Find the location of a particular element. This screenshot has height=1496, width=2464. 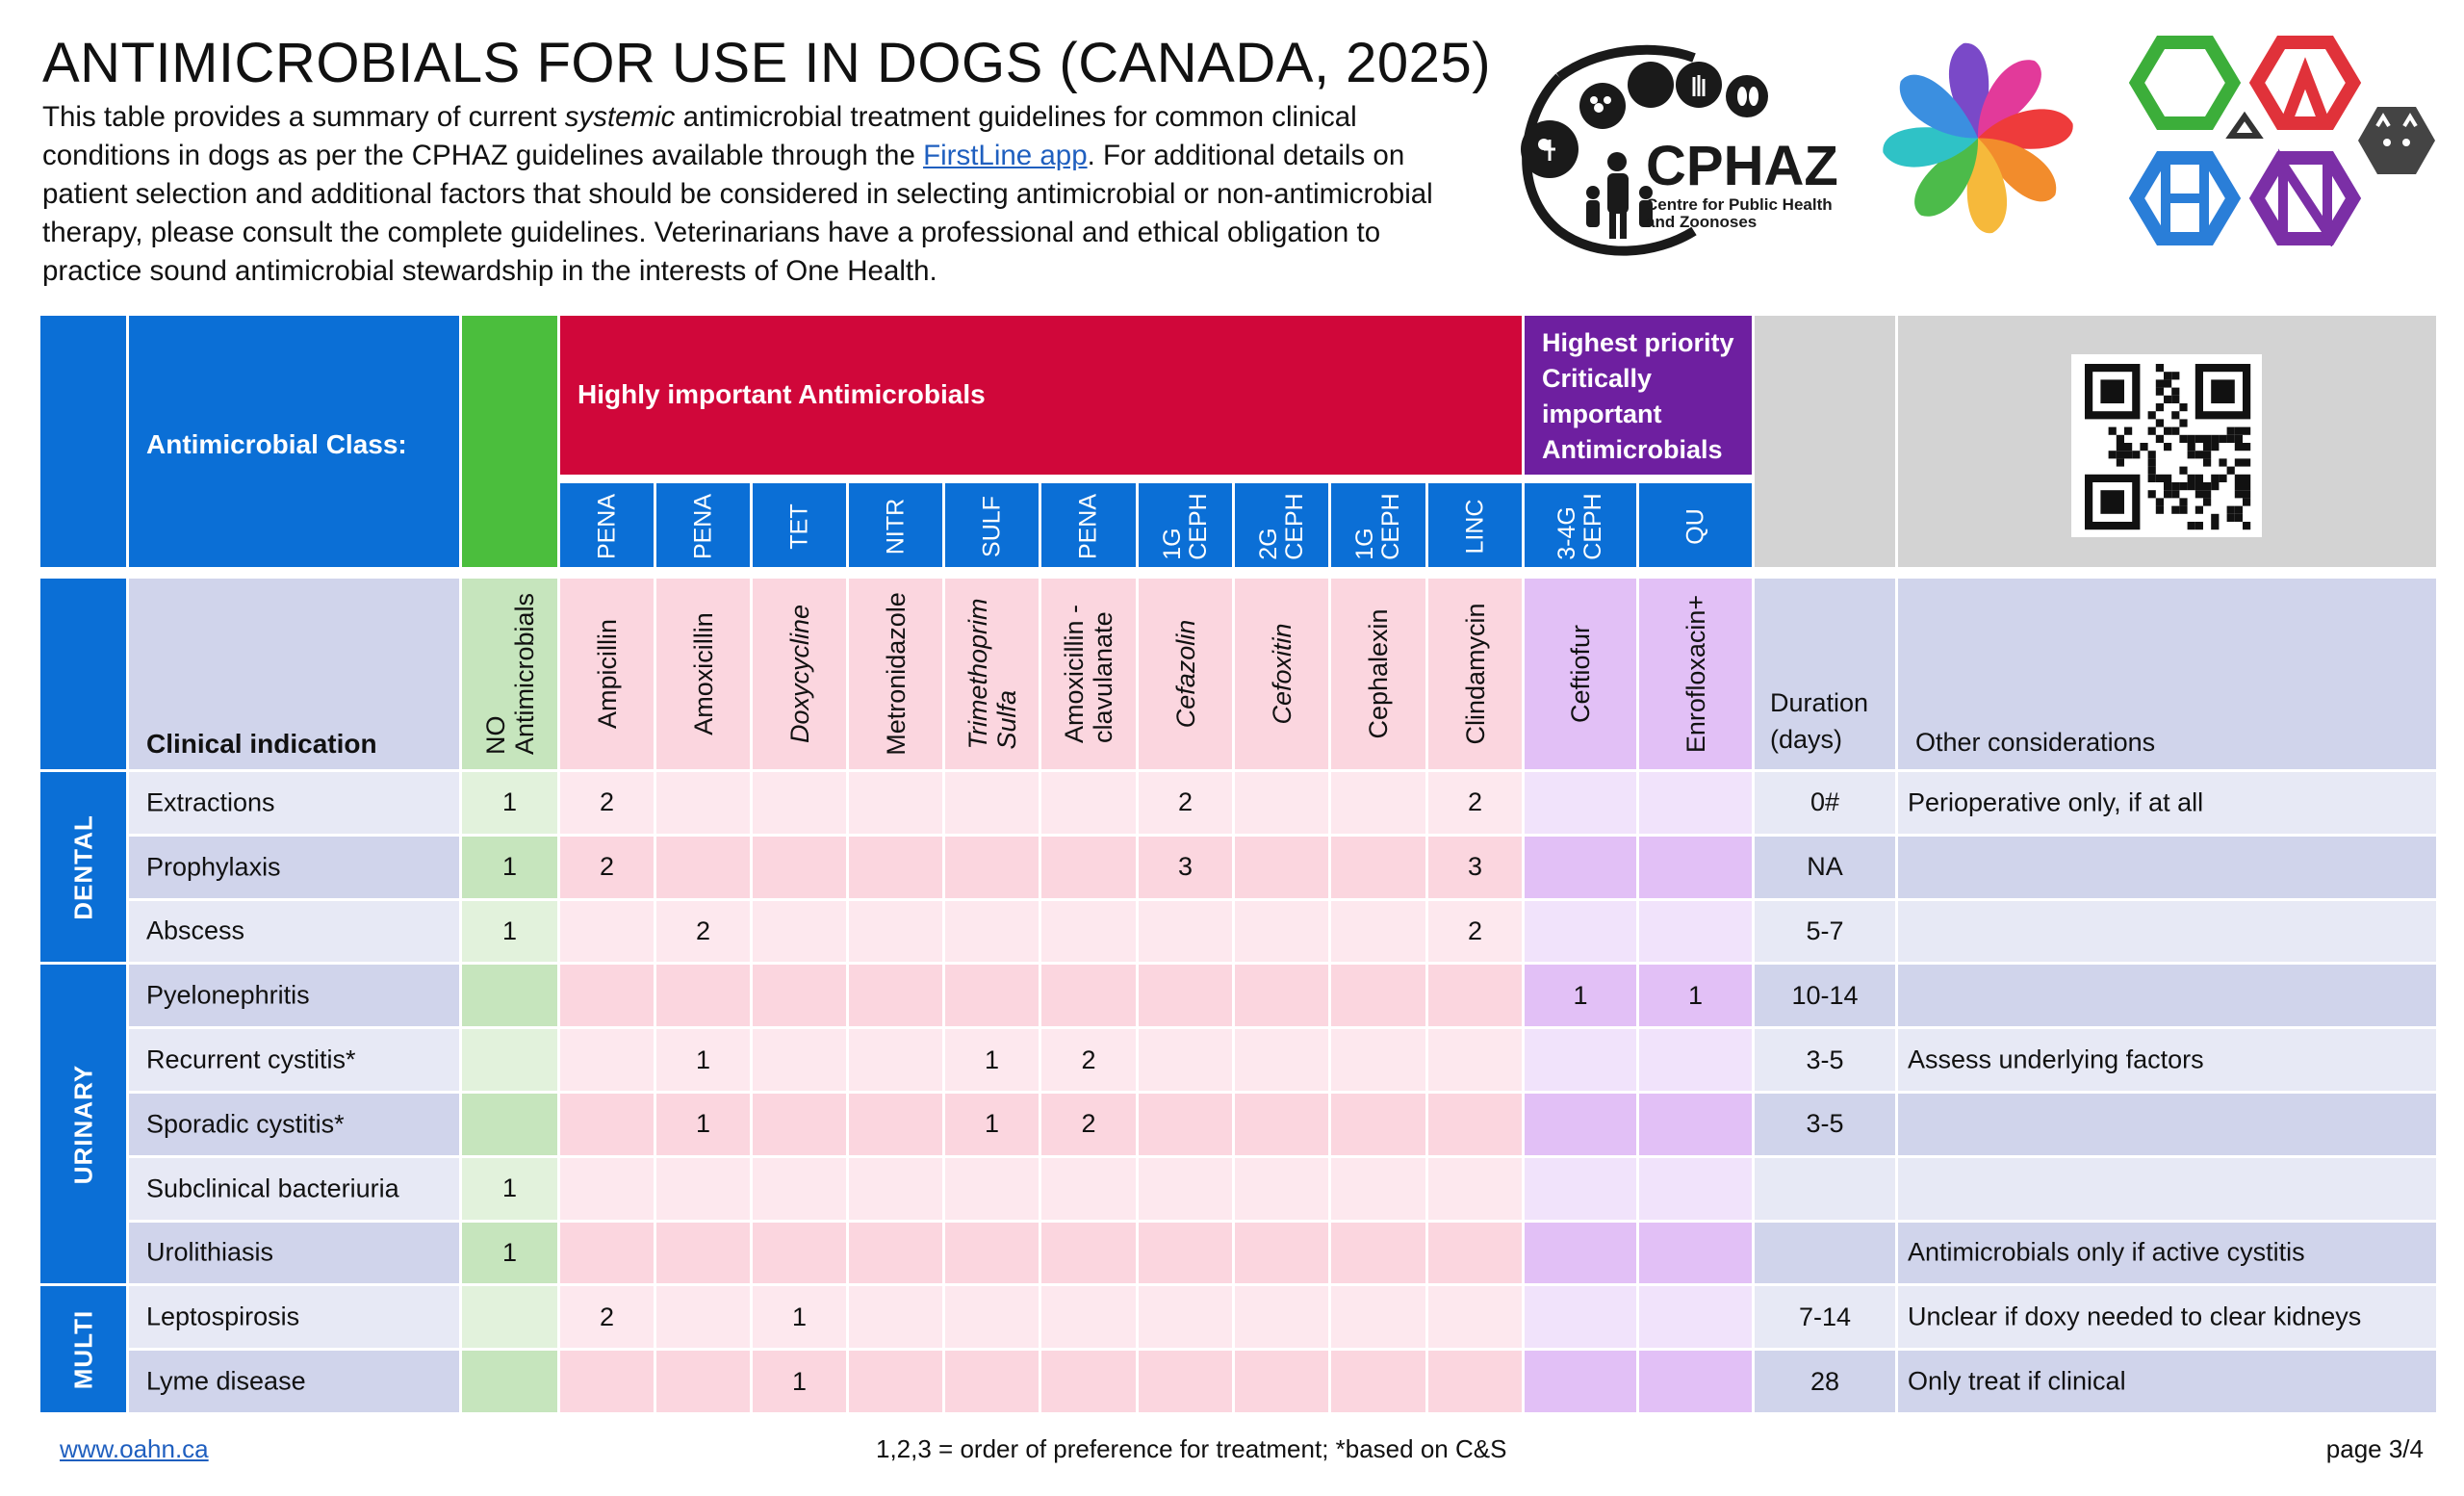

class-abbr-label: NITR is located at coordinates (895, 527).